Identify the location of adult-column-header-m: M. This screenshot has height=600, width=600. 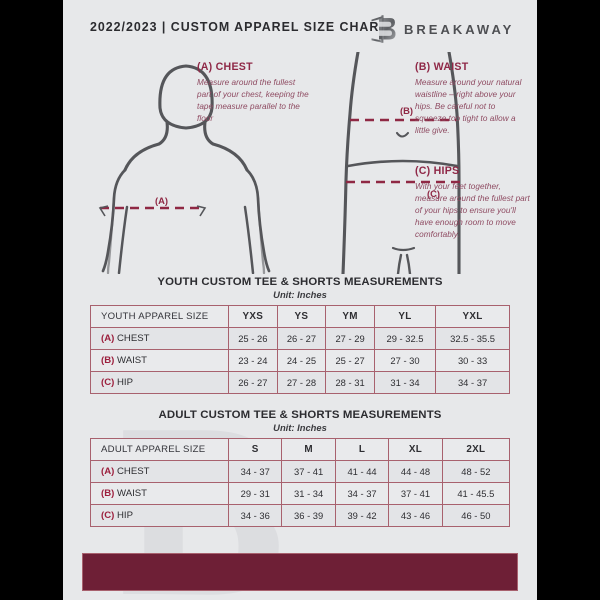
(308, 449).